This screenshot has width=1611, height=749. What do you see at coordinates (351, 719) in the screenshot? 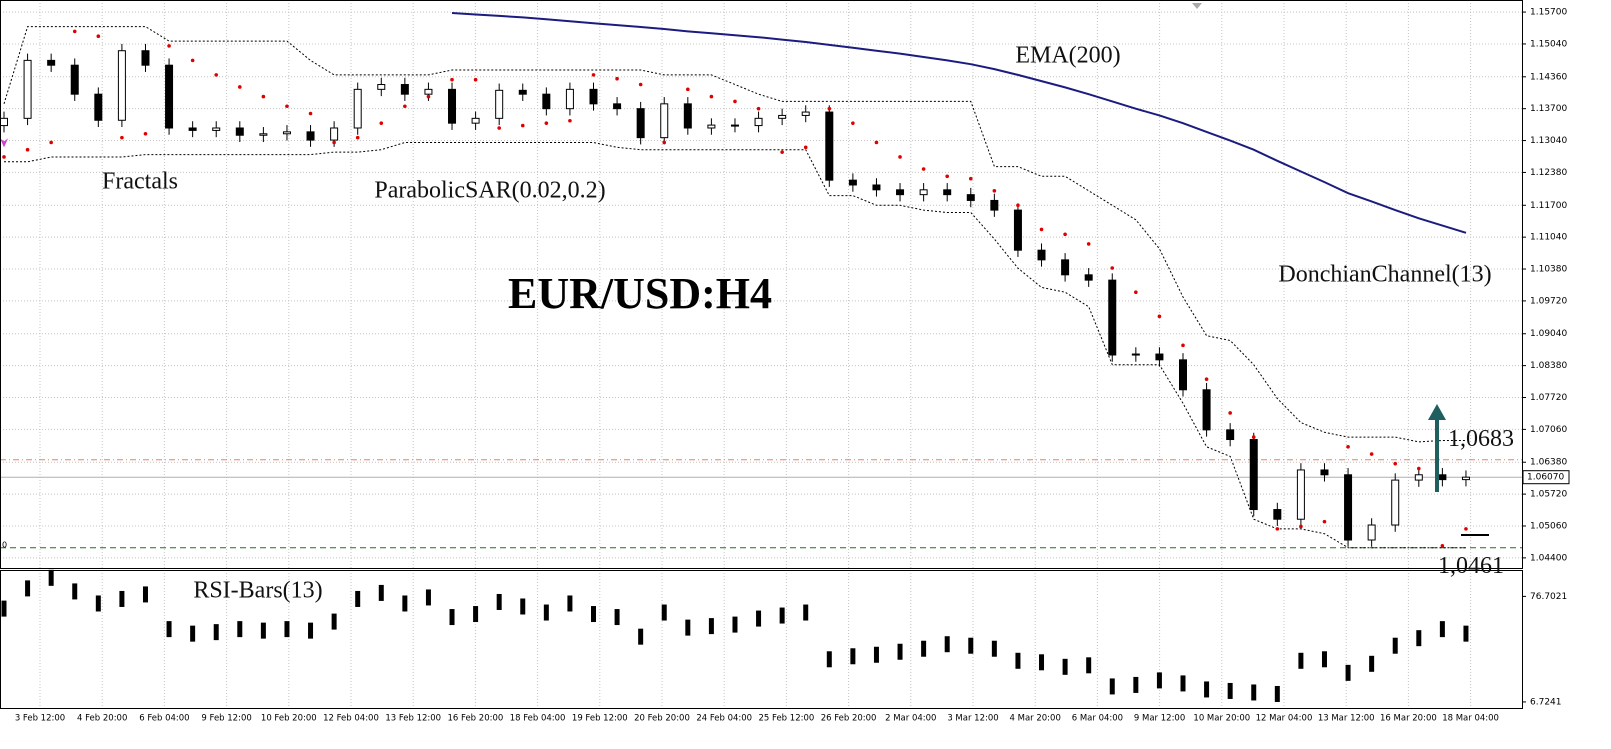
I see `x-tick-label: 12 Feb 04:00` at bounding box center [351, 719].